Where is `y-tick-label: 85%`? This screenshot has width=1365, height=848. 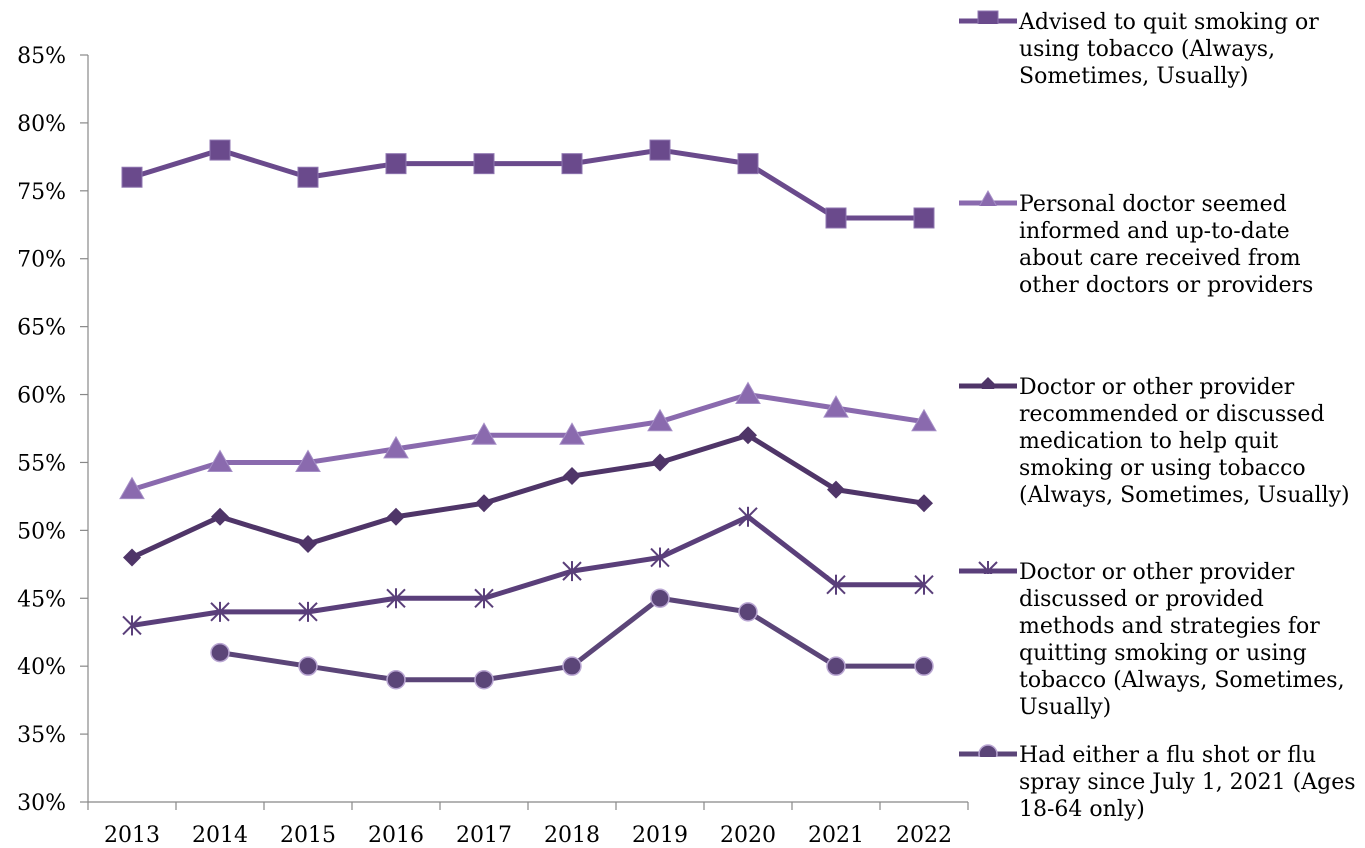 y-tick-label: 85% is located at coordinates (41, 56).